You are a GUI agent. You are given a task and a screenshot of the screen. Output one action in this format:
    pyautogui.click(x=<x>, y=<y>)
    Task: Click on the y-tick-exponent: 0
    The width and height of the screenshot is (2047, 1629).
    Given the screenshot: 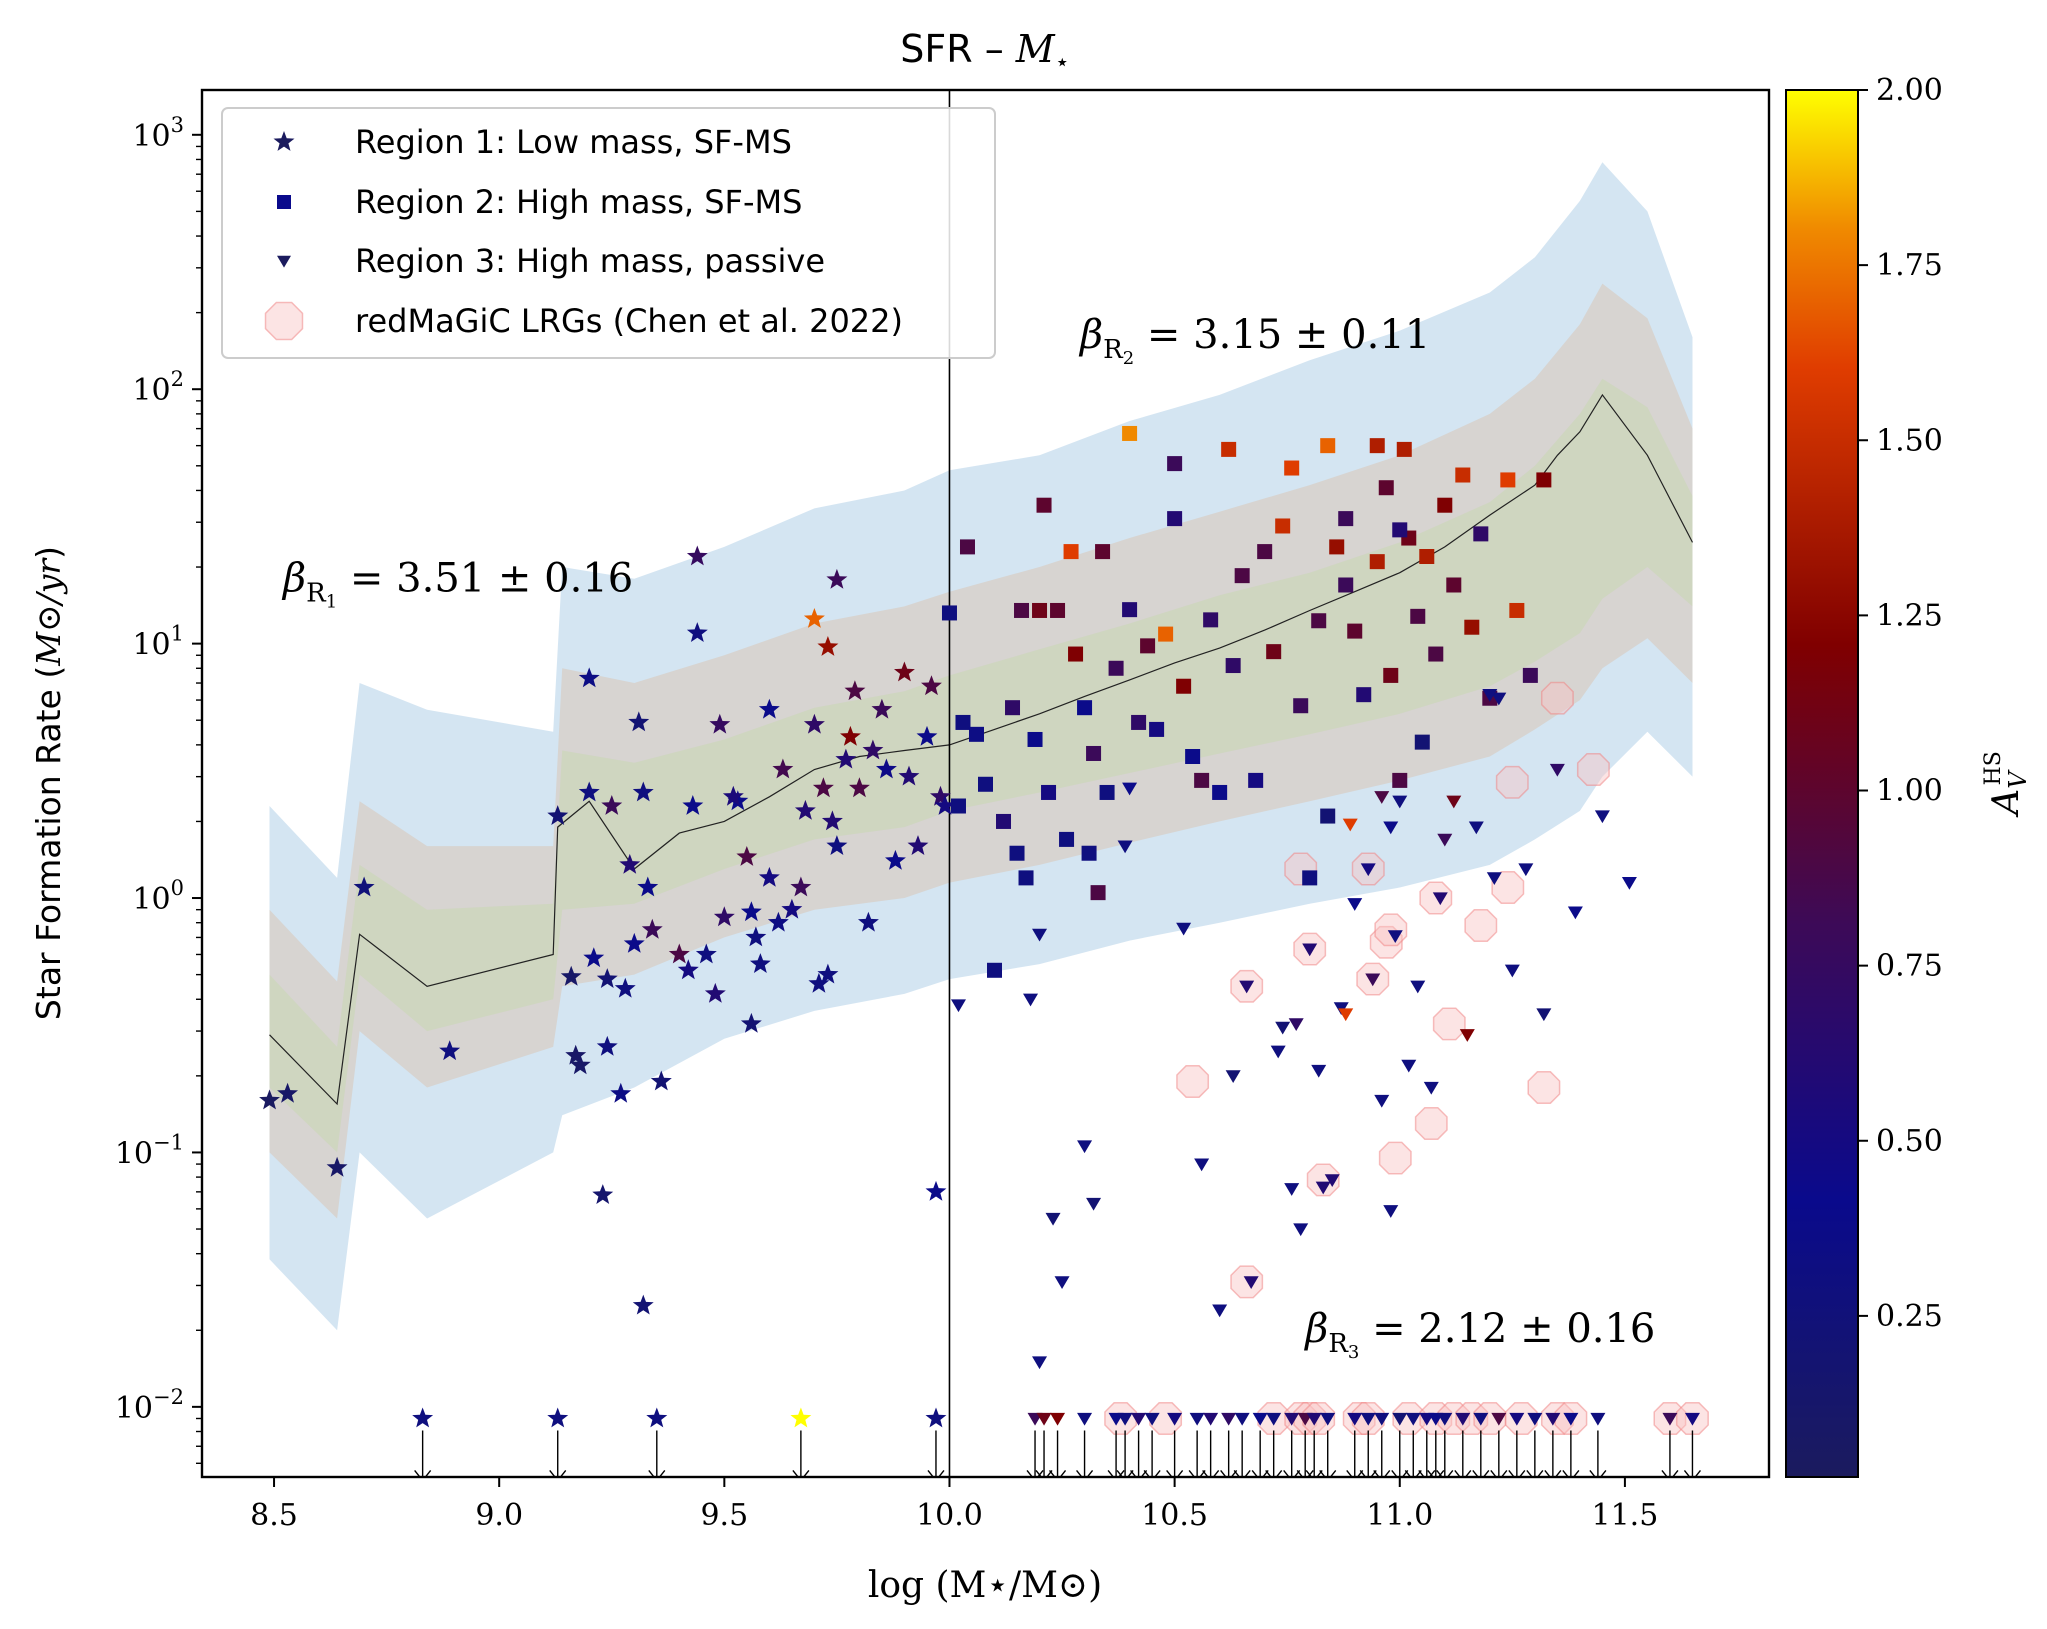 What is the action you would take?
    pyautogui.click(x=177, y=888)
    